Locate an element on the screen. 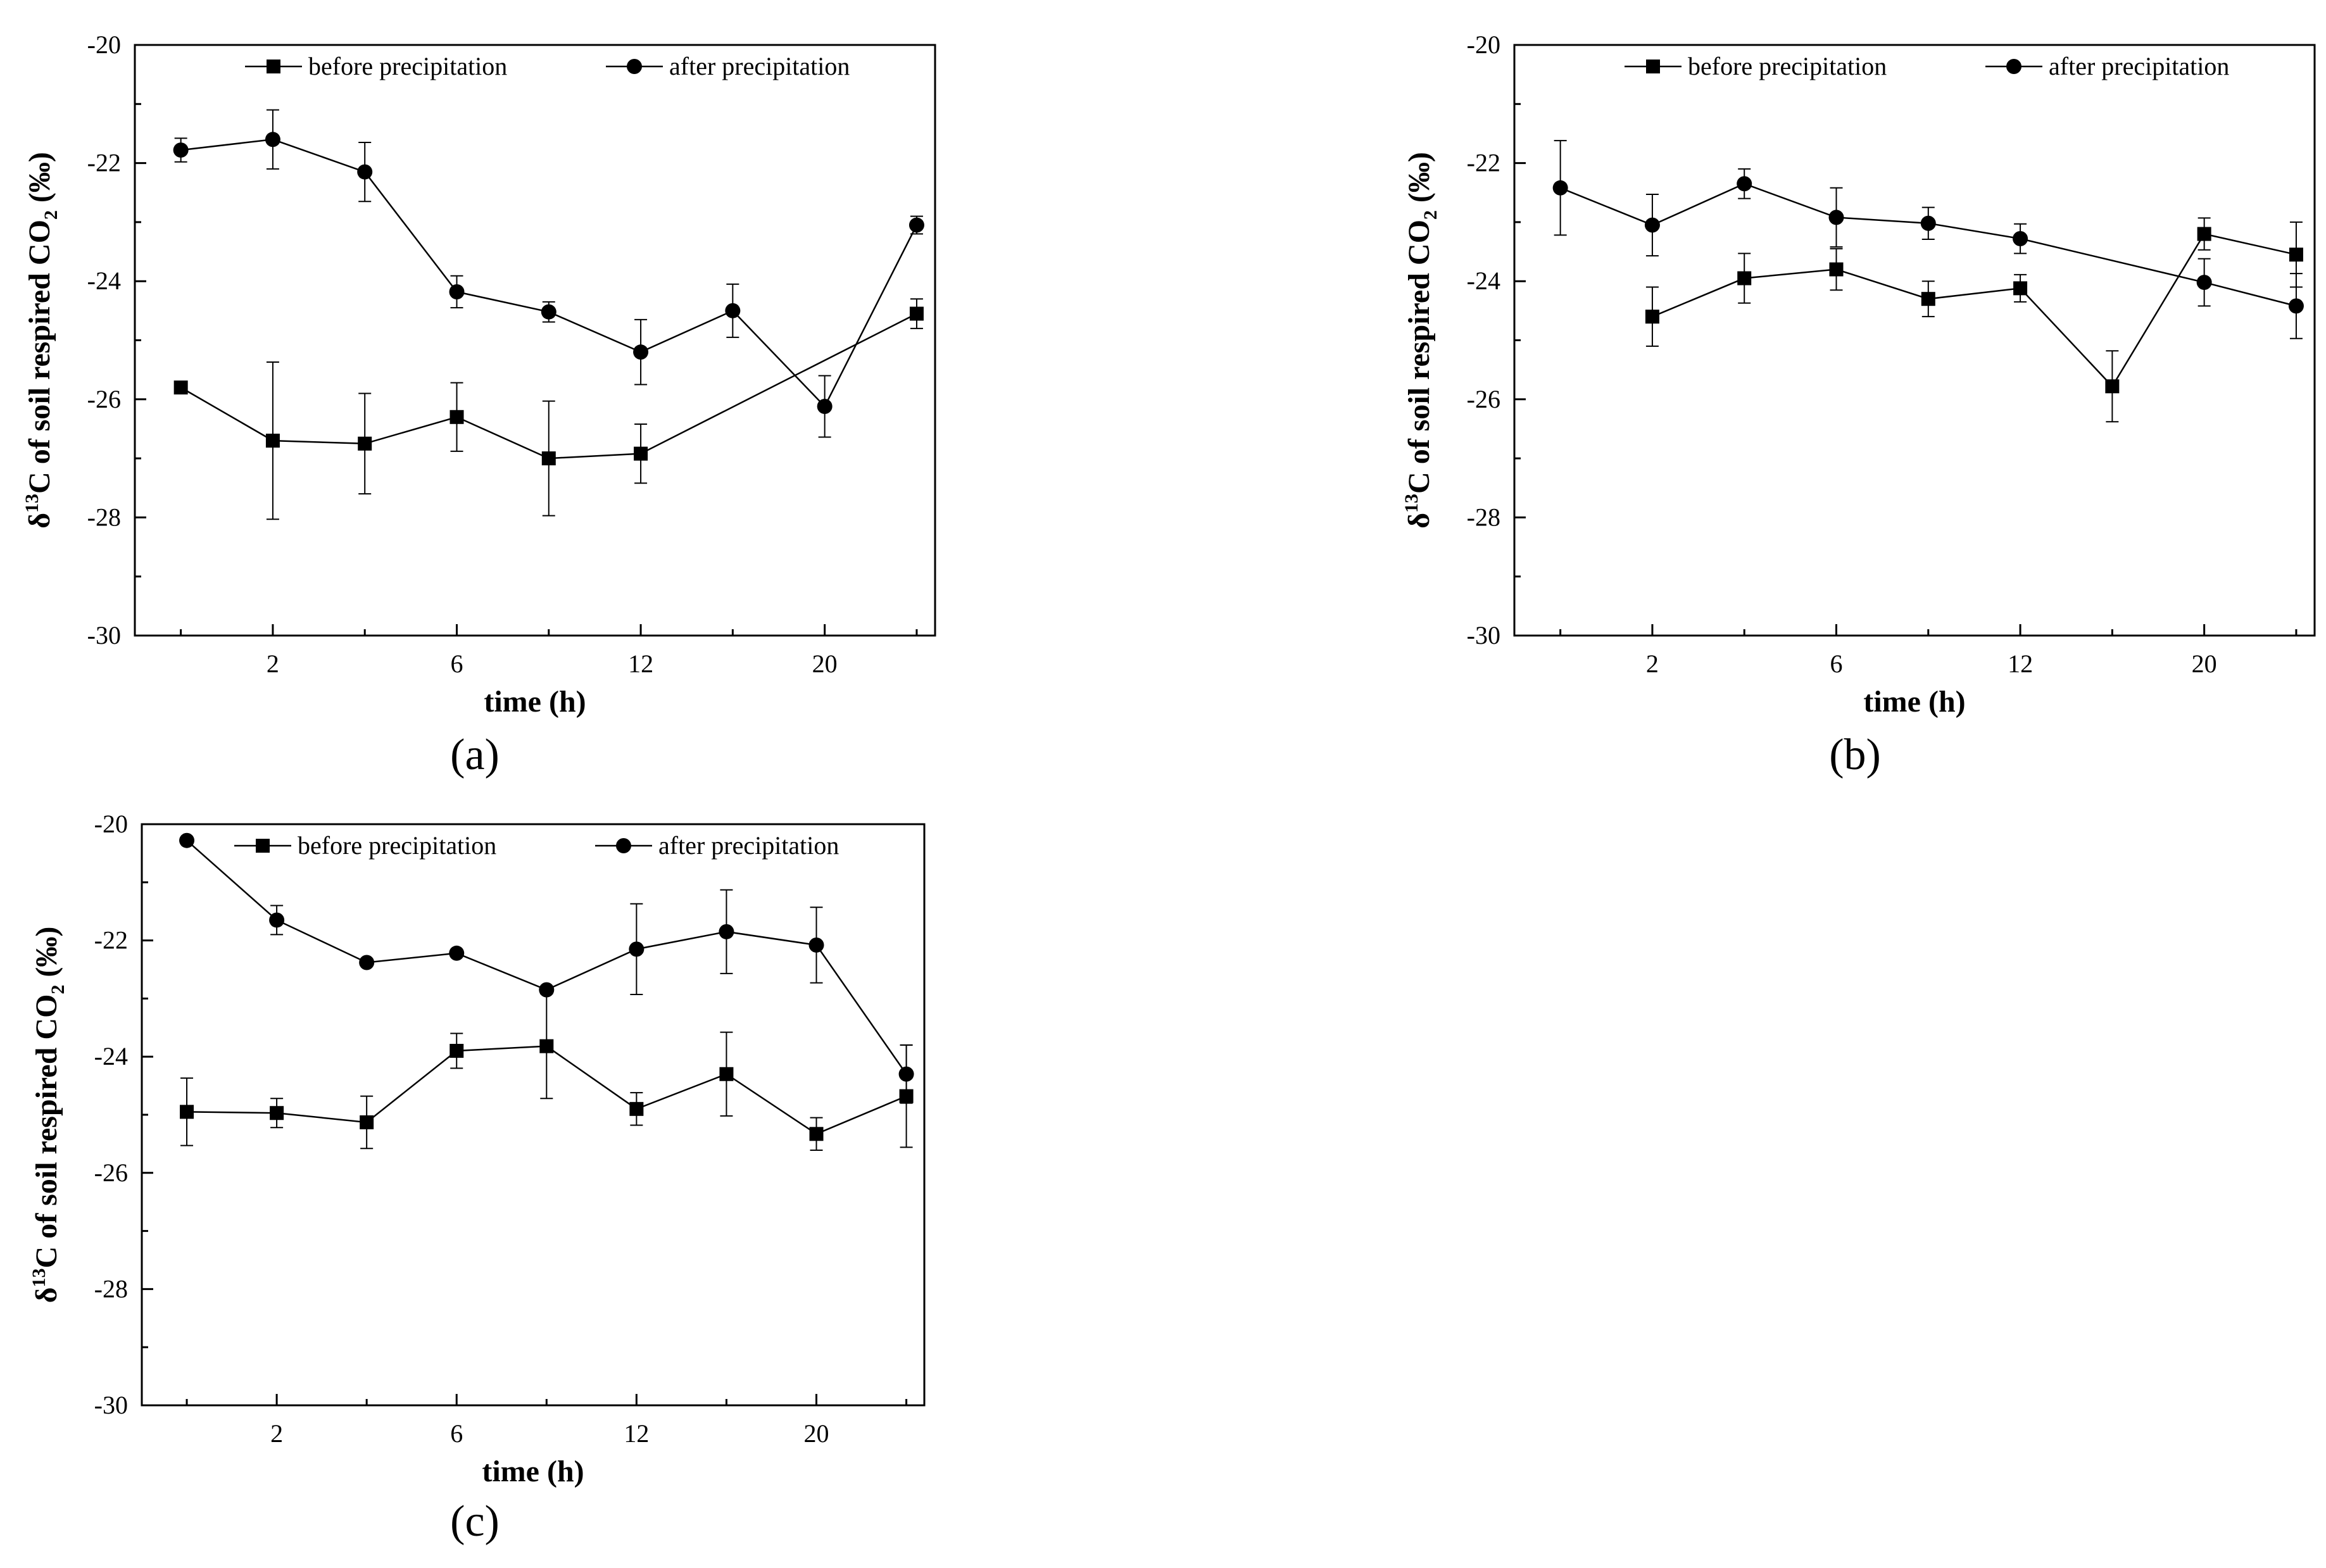 Image resolution: width=2326 pixels, height=1568 pixels. y-tick-label: -20 is located at coordinates (104, 44).